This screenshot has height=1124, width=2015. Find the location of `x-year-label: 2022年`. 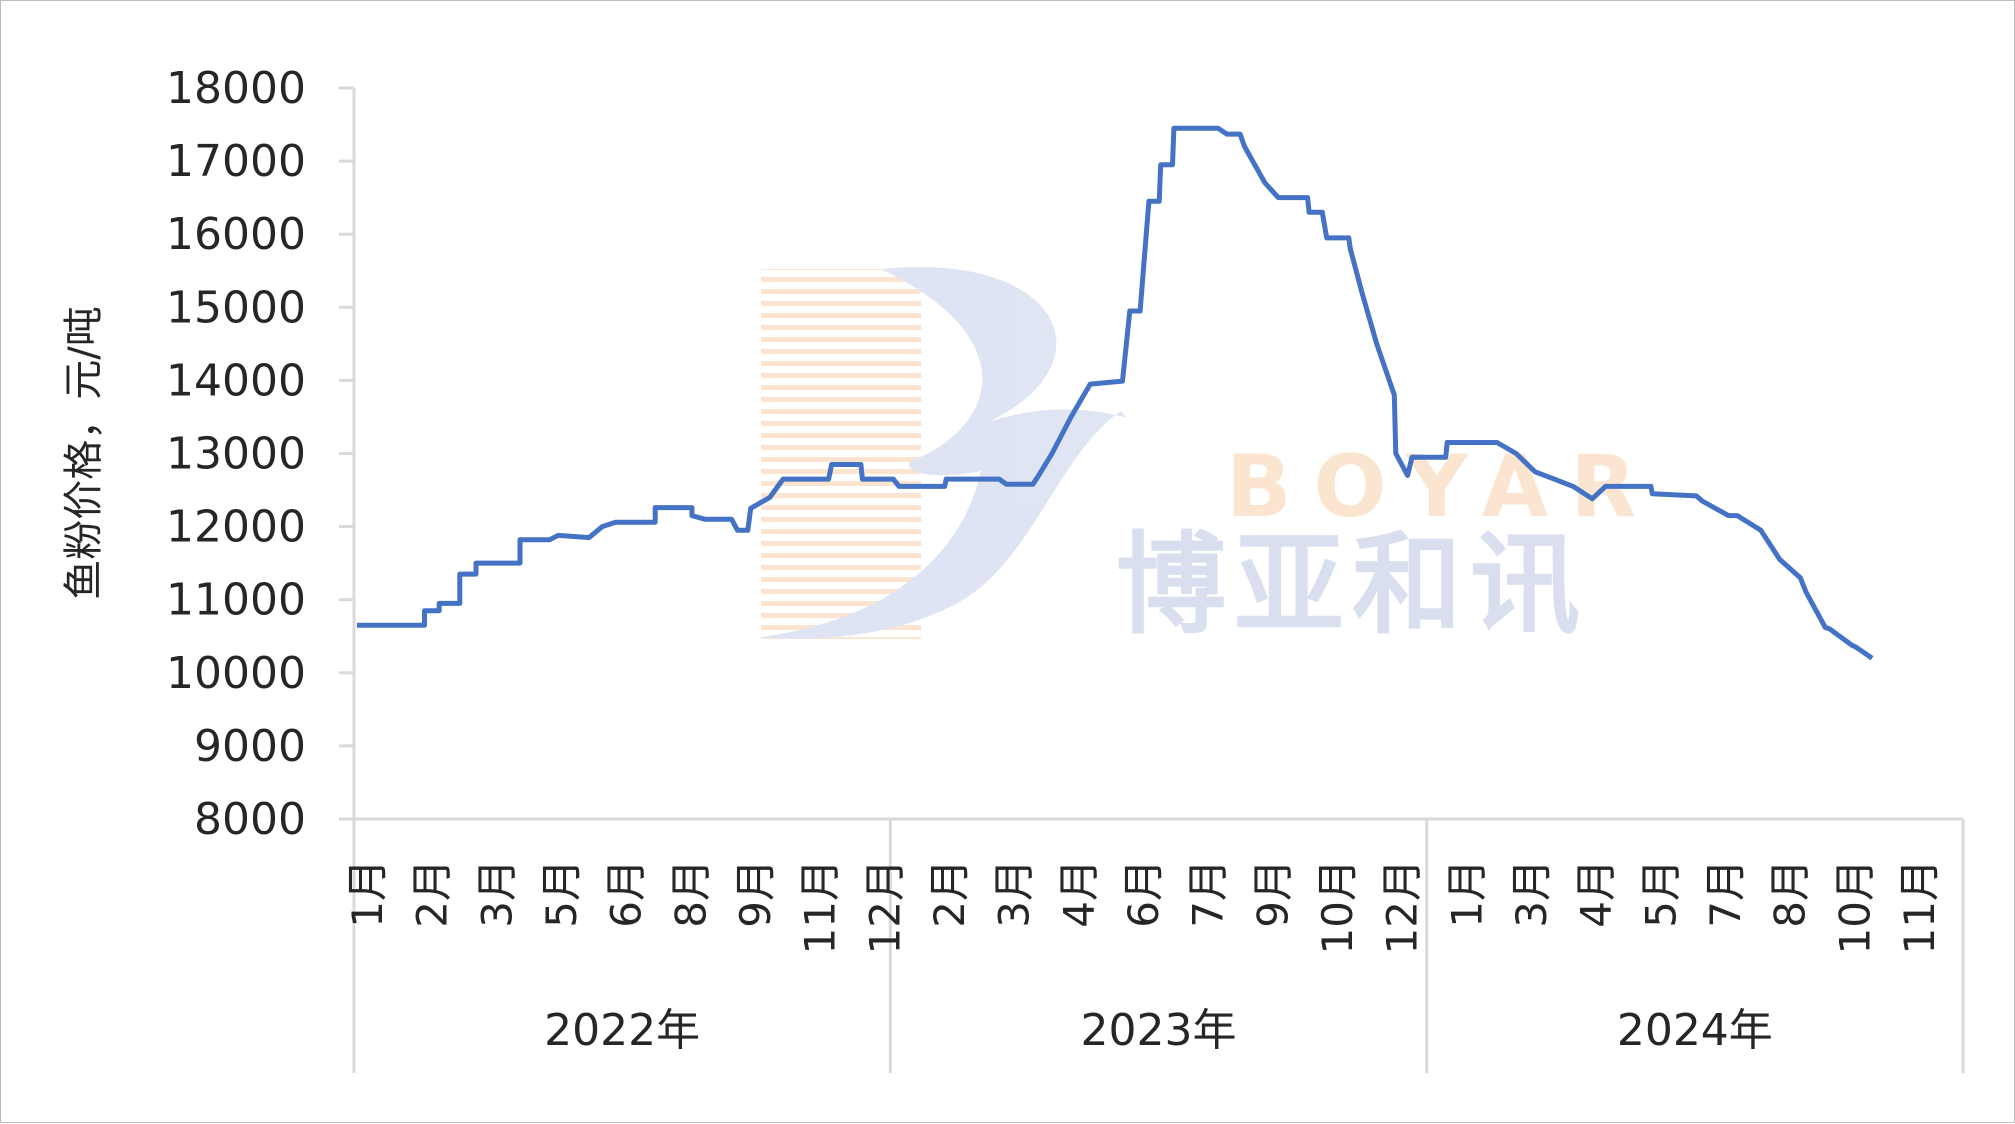

x-year-label: 2022年 is located at coordinates (622, 1030).